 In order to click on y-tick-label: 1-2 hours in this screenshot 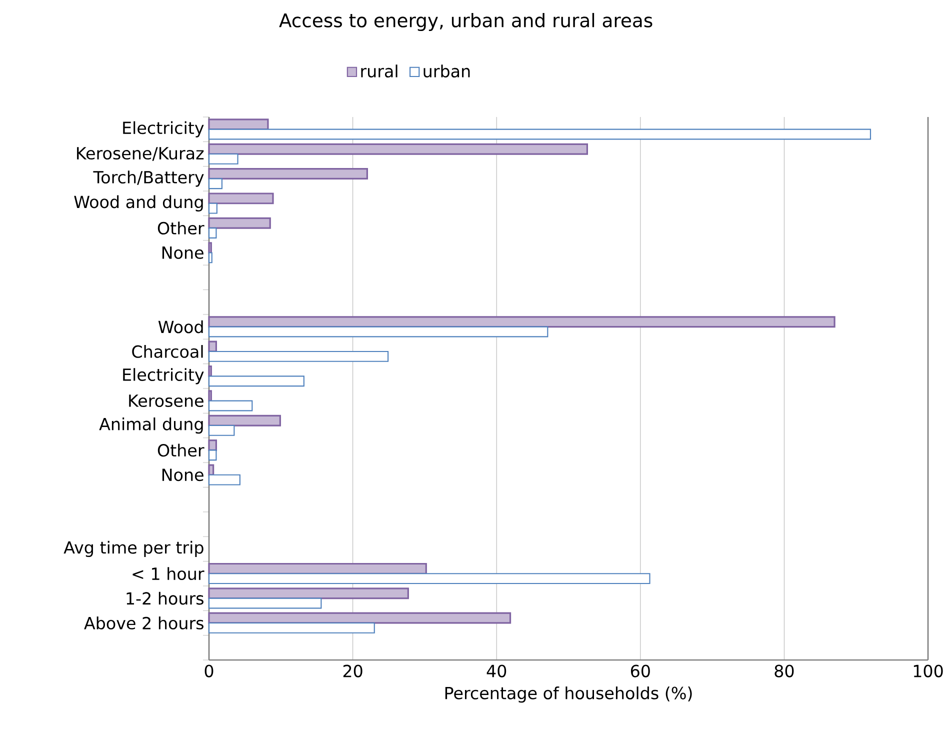, I will do `click(165, 598)`.